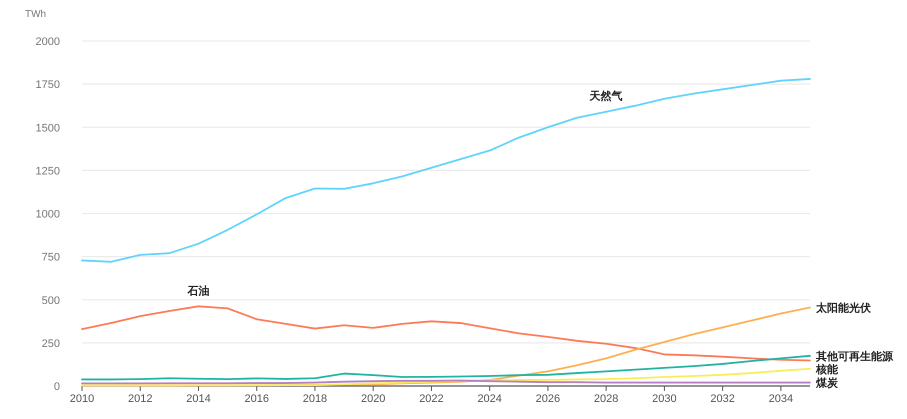  Describe the element at coordinates (606, 399) in the screenshot. I see `x-tick-label: 2028` at that location.